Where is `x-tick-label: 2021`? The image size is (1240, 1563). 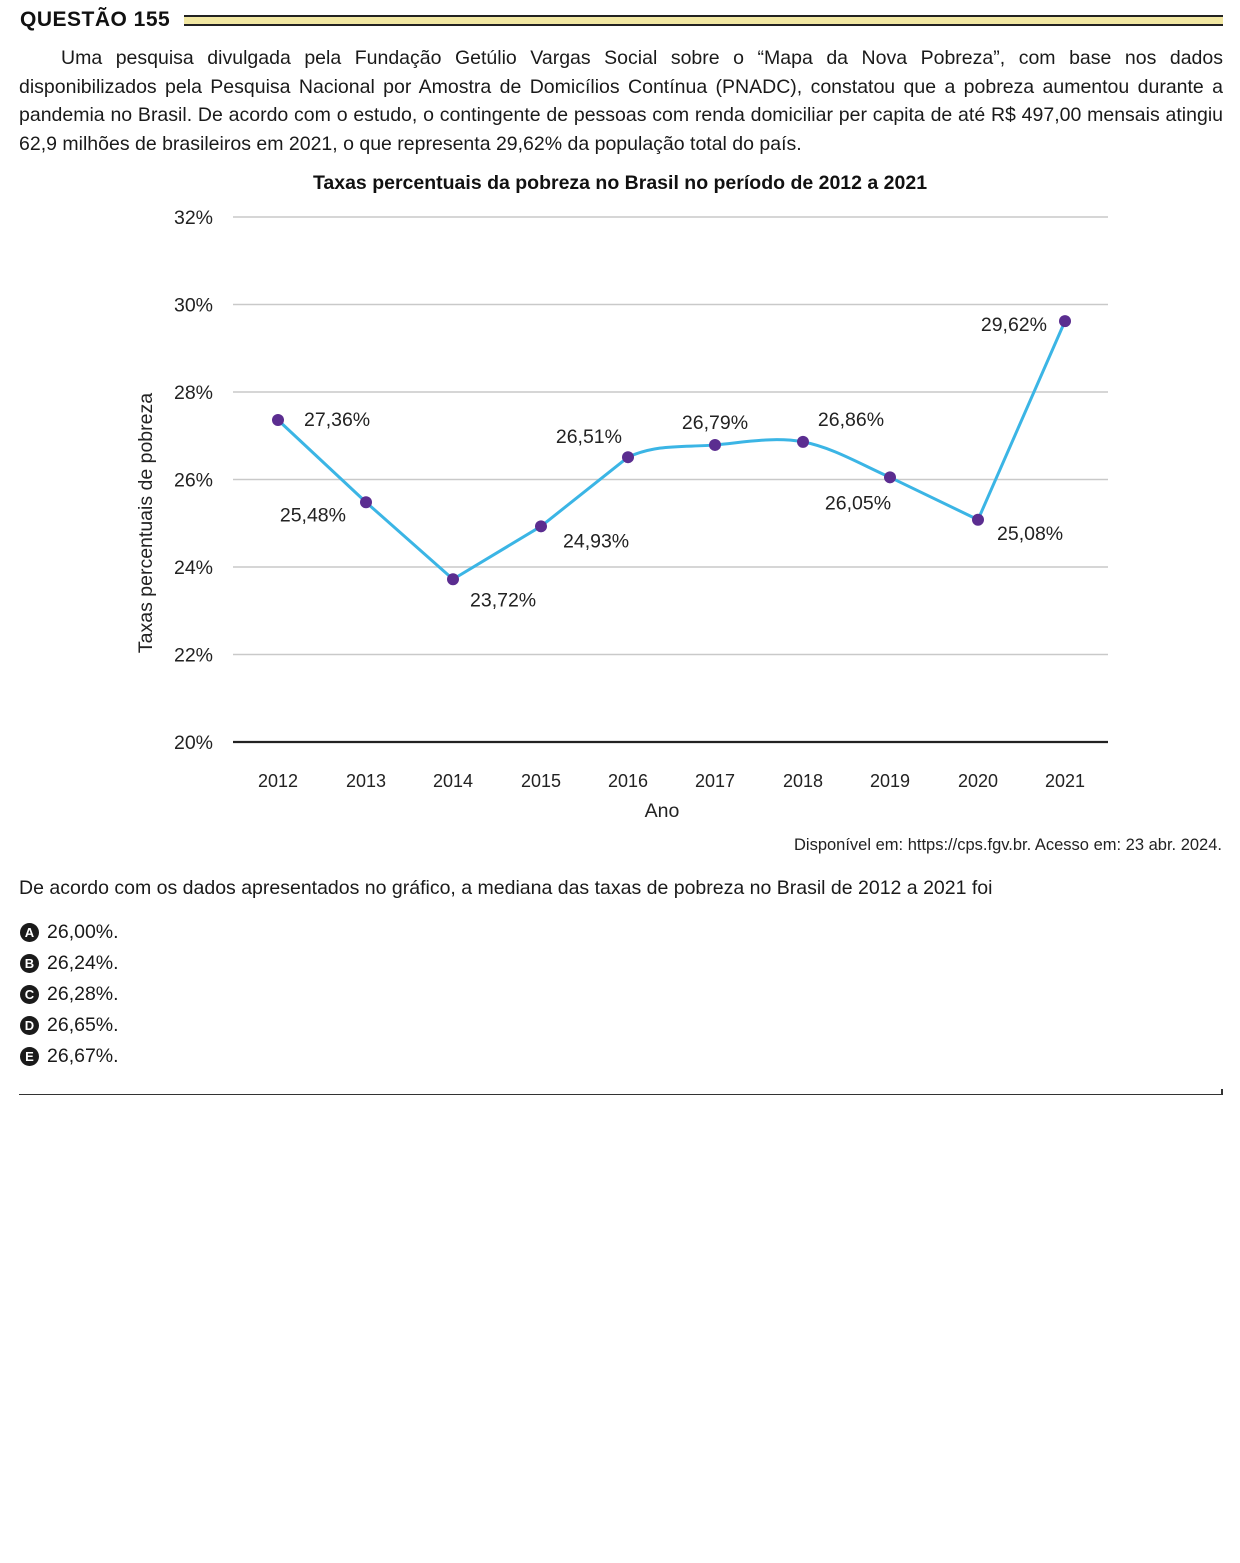
x-tick-label: 2021 is located at coordinates (1065, 781).